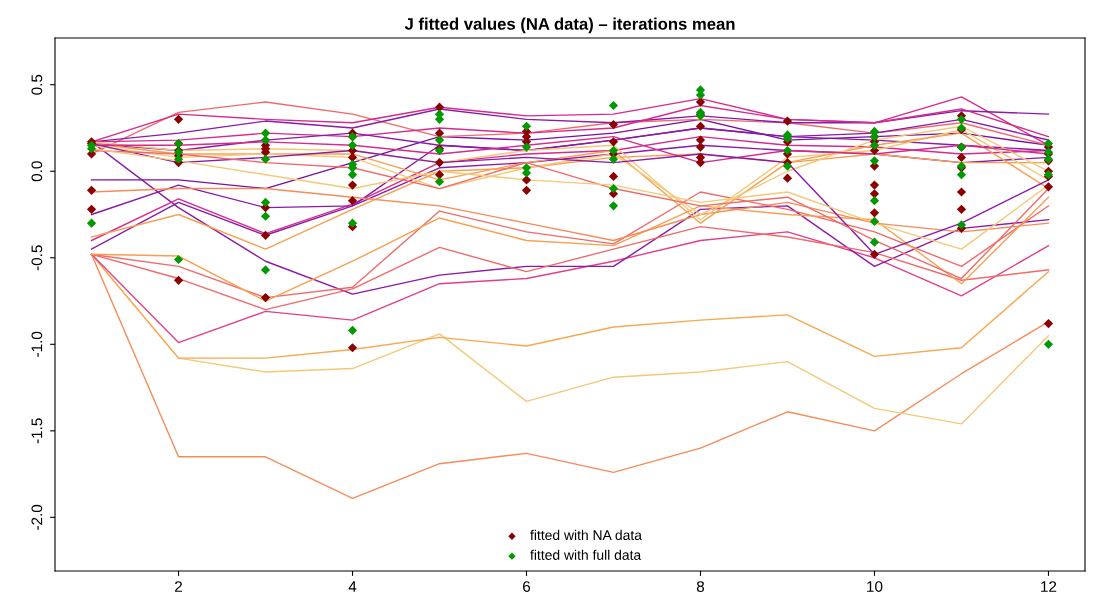 The height and width of the screenshot is (606, 1097). I want to click on y-tick-label: -1.0, so click(37, 344).